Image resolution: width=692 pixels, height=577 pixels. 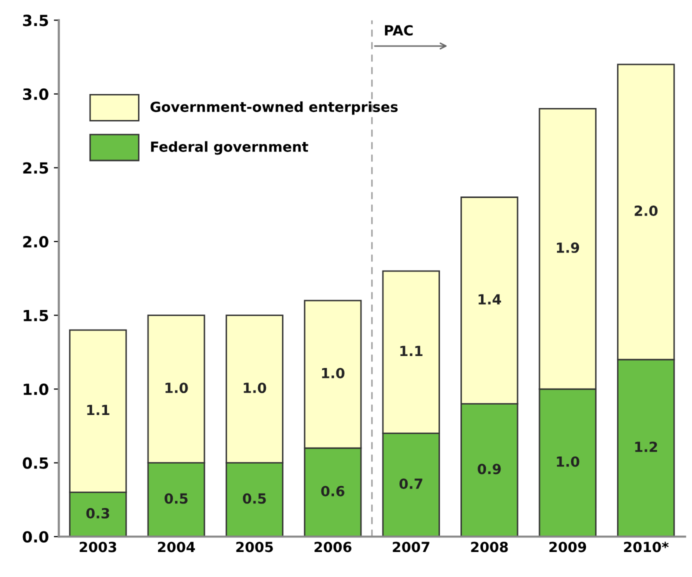 What do you see at coordinates (568, 247) in the screenshot?
I see `data-label: 1.9` at bounding box center [568, 247].